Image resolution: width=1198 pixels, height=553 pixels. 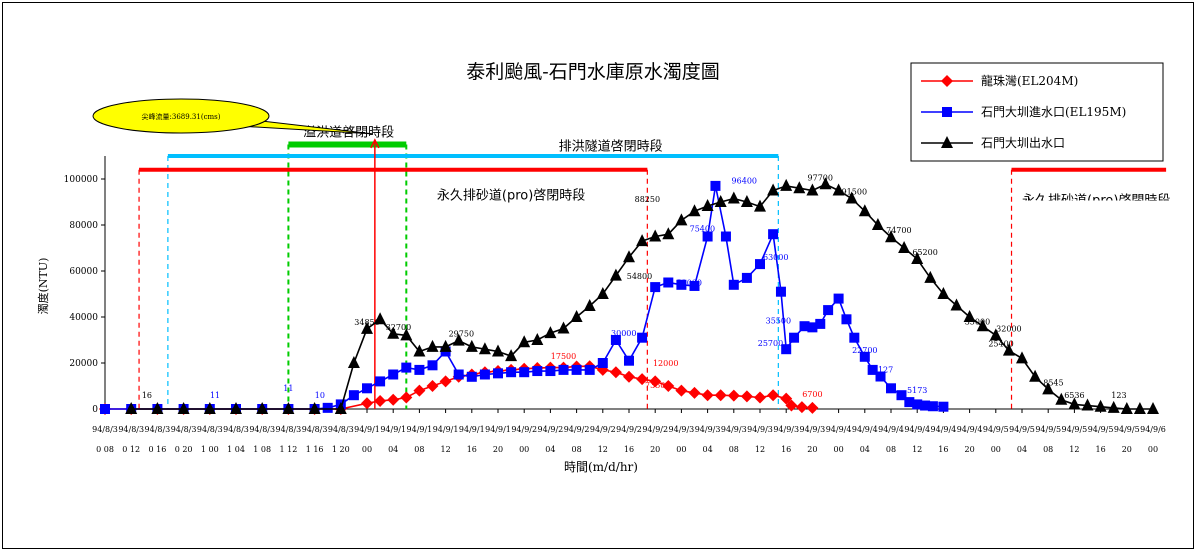 What do you see at coordinates (592, 72) in the screenshot?
I see `chart-title: 泰利颱風-石門水庫原水濁度圖` at bounding box center [592, 72].